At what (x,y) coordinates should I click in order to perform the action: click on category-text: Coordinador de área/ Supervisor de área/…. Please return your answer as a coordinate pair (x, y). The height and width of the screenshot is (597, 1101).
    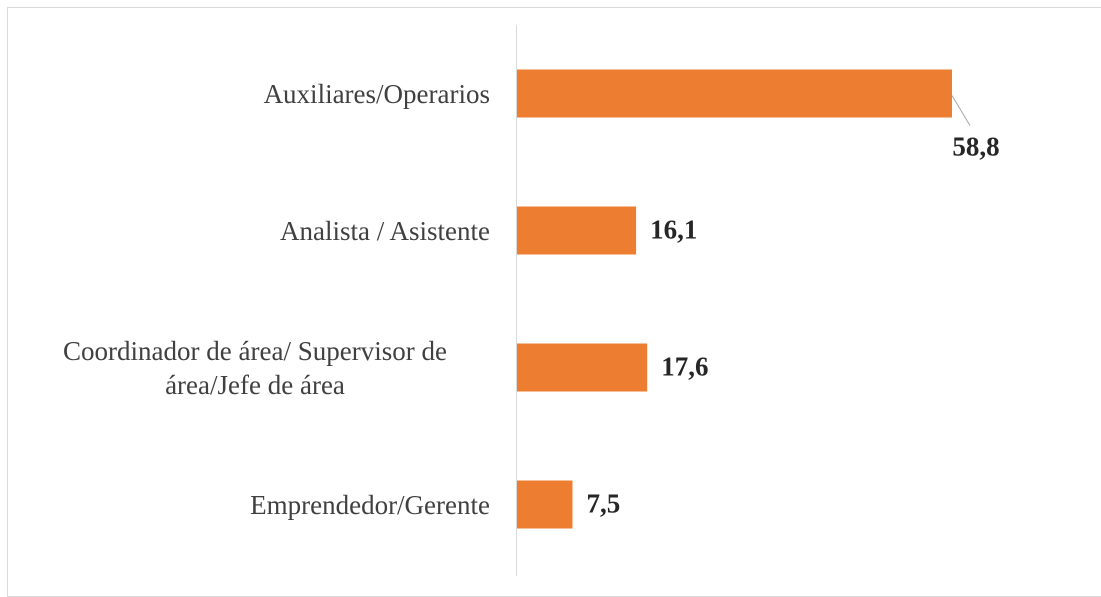
    Looking at the image, I should click on (255, 367).